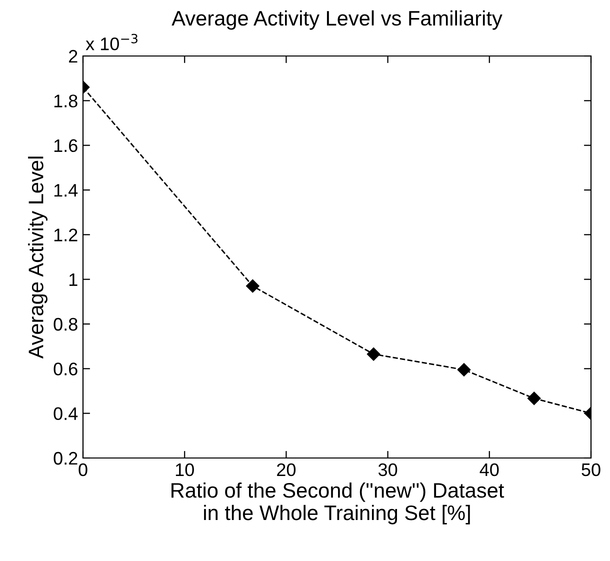 The image size is (610, 561). I want to click on chart-title: Average Activity Level vs Familiarity, so click(337, 20).